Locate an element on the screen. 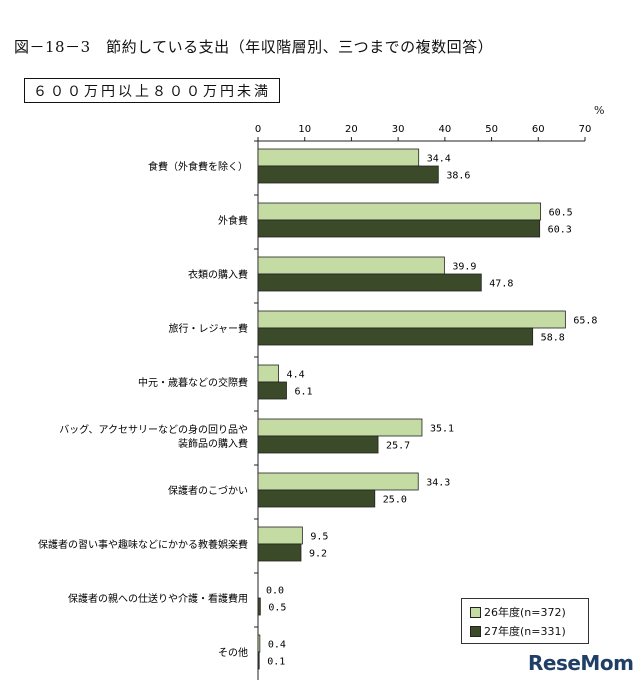  data-label-2015: 38.6 is located at coordinates (458, 176).